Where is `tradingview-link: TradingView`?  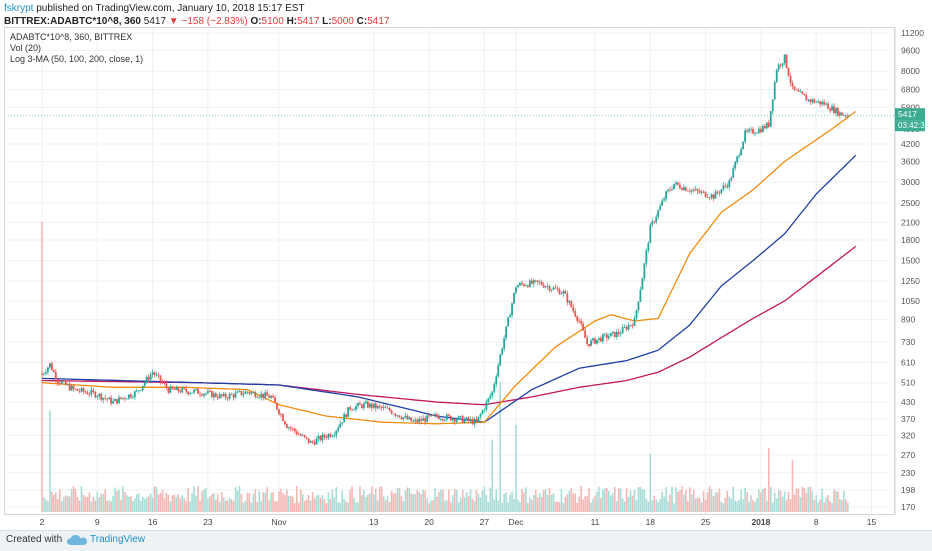
tradingview-link: TradingView is located at coordinates (118, 539).